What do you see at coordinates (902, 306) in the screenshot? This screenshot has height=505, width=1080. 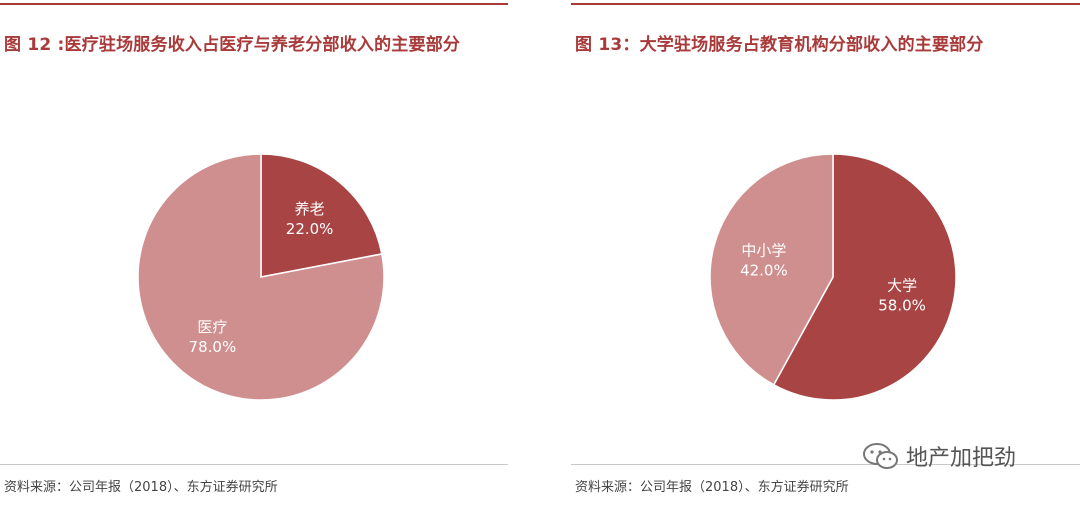 I see `slice-value-label: 58.0%` at bounding box center [902, 306].